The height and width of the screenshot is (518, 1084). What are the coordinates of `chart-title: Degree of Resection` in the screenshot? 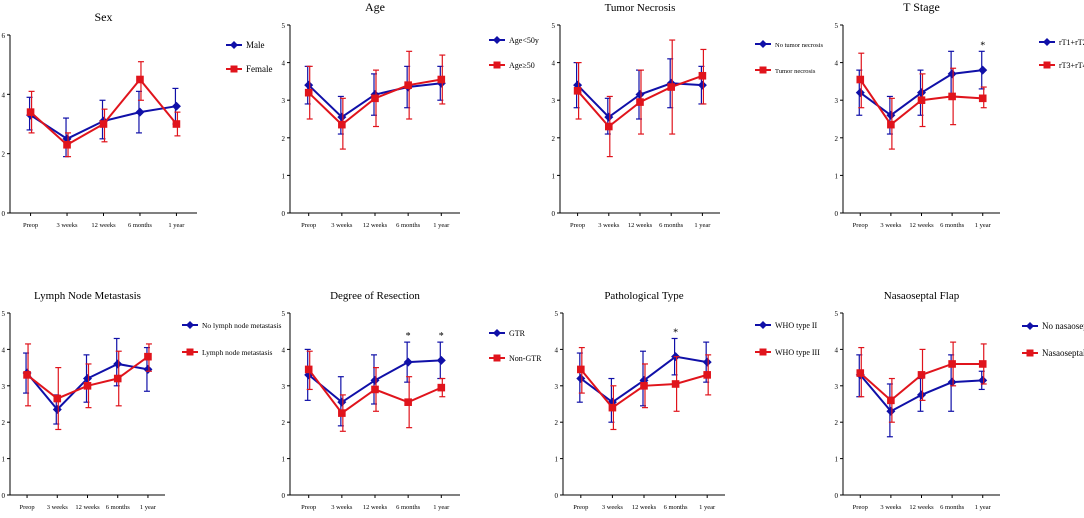 It's located at (375, 296).